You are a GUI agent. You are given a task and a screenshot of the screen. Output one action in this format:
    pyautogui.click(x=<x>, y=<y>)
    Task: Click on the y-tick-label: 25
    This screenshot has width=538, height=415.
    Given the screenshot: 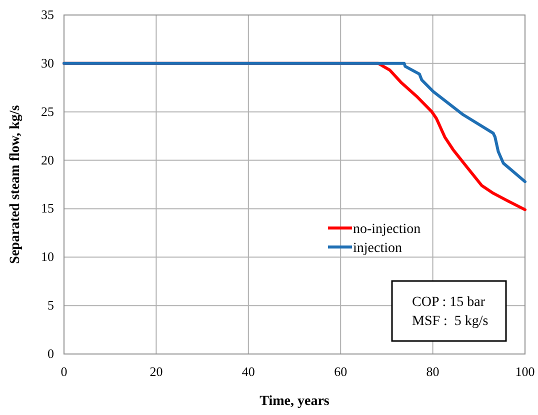 What is the action you would take?
    pyautogui.click(x=47, y=111)
    